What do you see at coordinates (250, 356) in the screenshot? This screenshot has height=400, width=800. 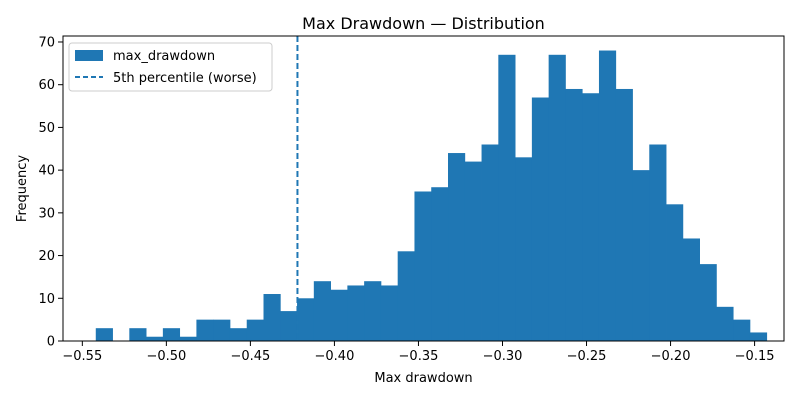 I see `x-tick-label: −0.45` at bounding box center [250, 356].